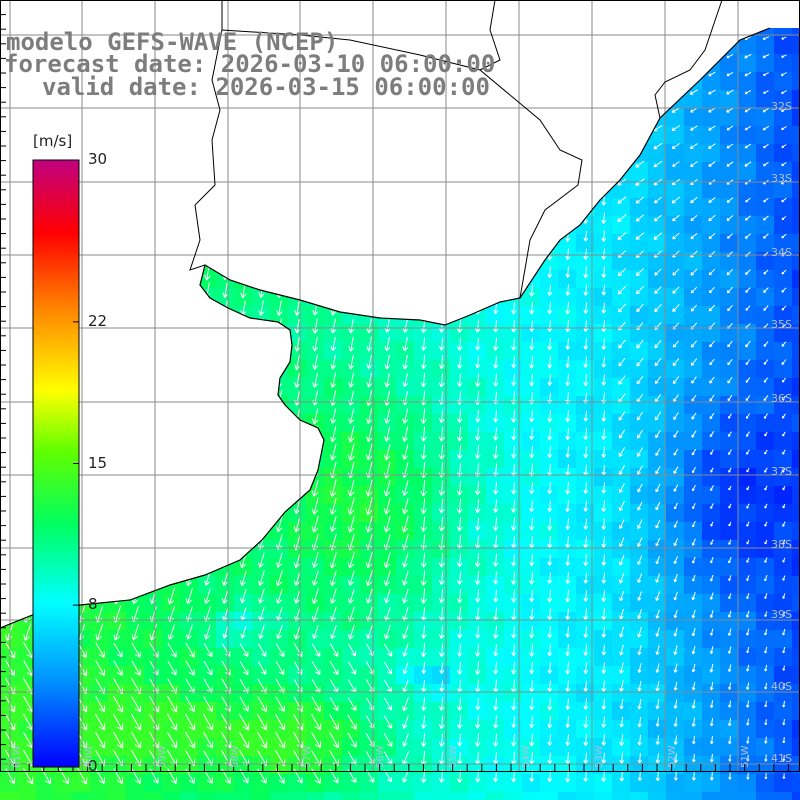 The width and height of the screenshot is (800, 800). Describe the element at coordinates (781, 614) in the screenshot. I see `latitude-label: 39S` at that location.